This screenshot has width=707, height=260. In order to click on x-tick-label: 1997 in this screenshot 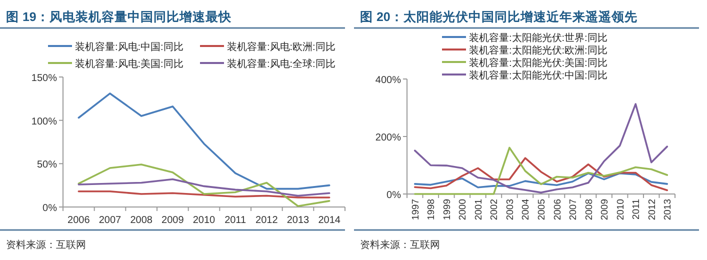, I will do `click(416, 209)`.